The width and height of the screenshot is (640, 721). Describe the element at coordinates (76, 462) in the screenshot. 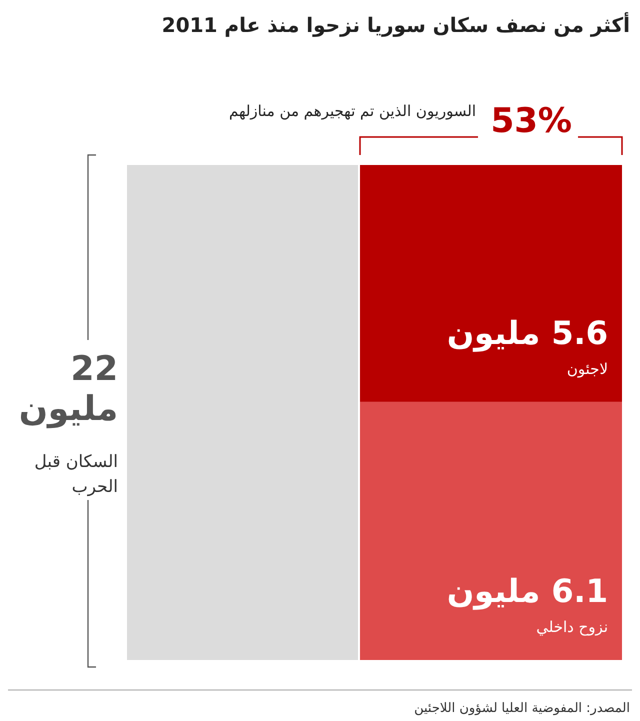

I see `annotation: السكان قبل` at that location.